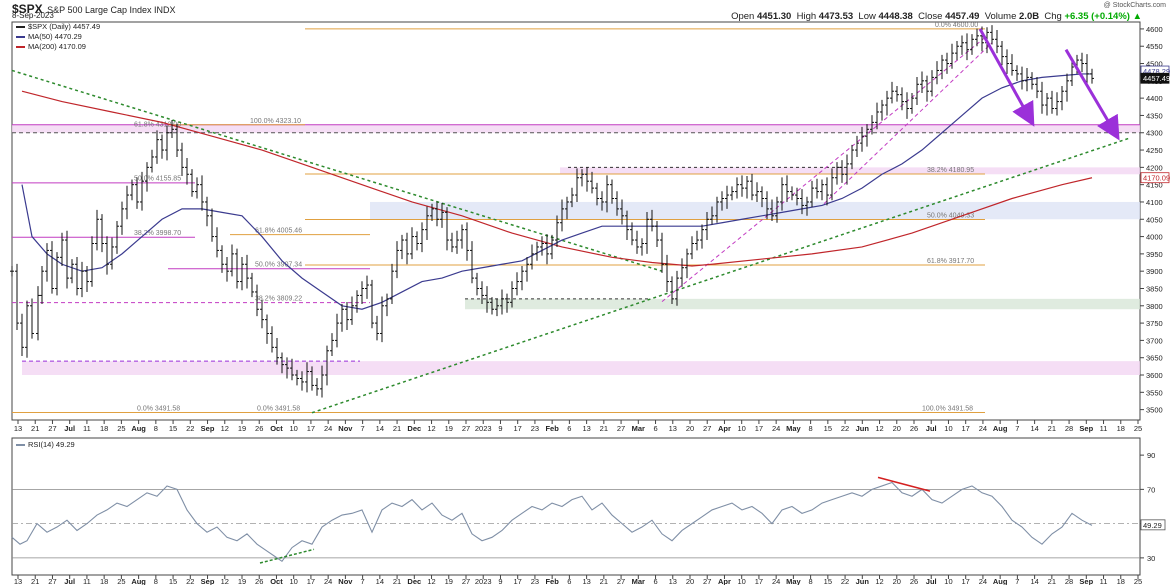  Describe the element at coordinates (287, 556) in the screenshot. I see `rsi-positive-divergence` at that location.